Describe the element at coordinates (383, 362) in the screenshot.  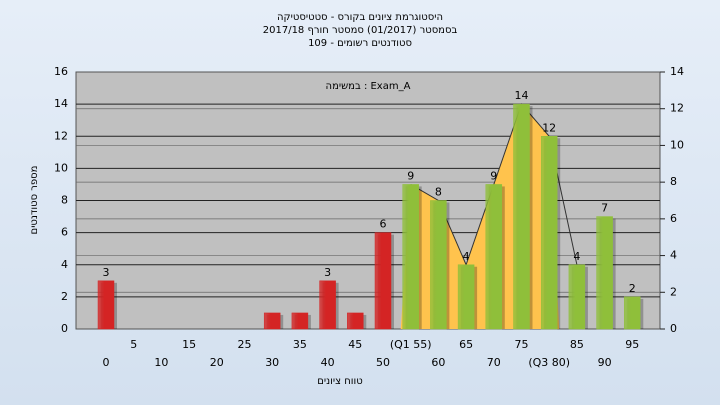
I see `x-tick-label: 50` at that location.